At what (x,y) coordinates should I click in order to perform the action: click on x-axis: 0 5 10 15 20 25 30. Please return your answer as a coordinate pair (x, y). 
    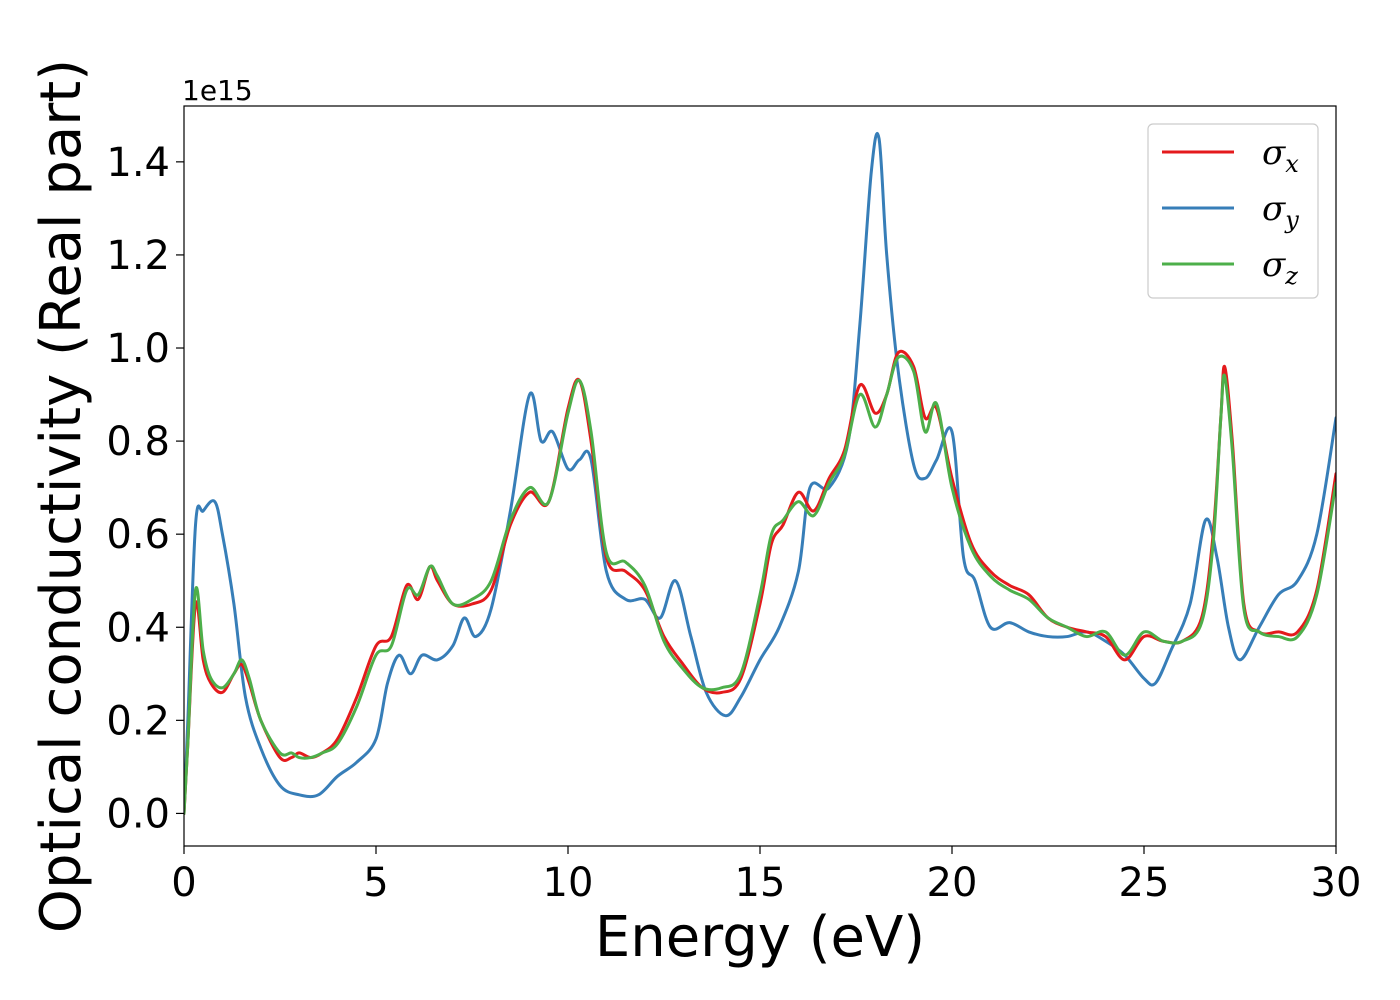
    Looking at the image, I should click on (766, 876).